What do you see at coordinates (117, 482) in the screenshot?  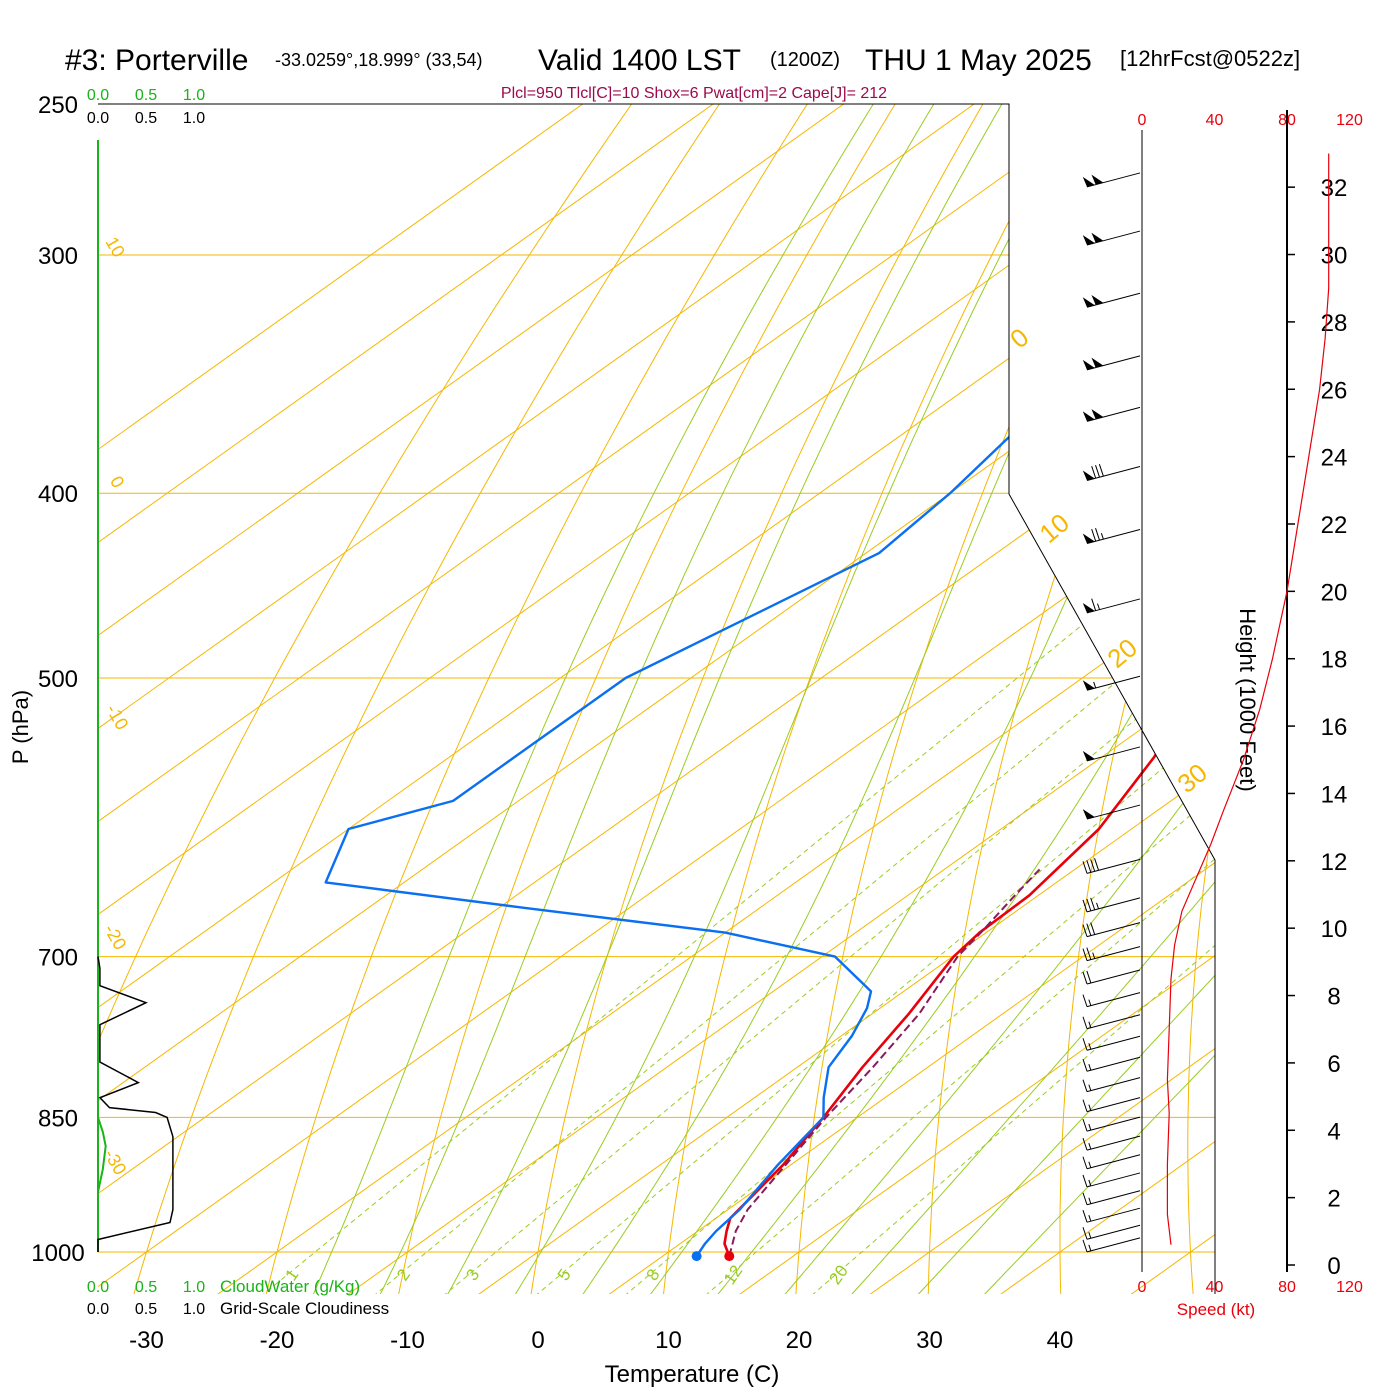 I see `isotherm-label: 0` at bounding box center [117, 482].